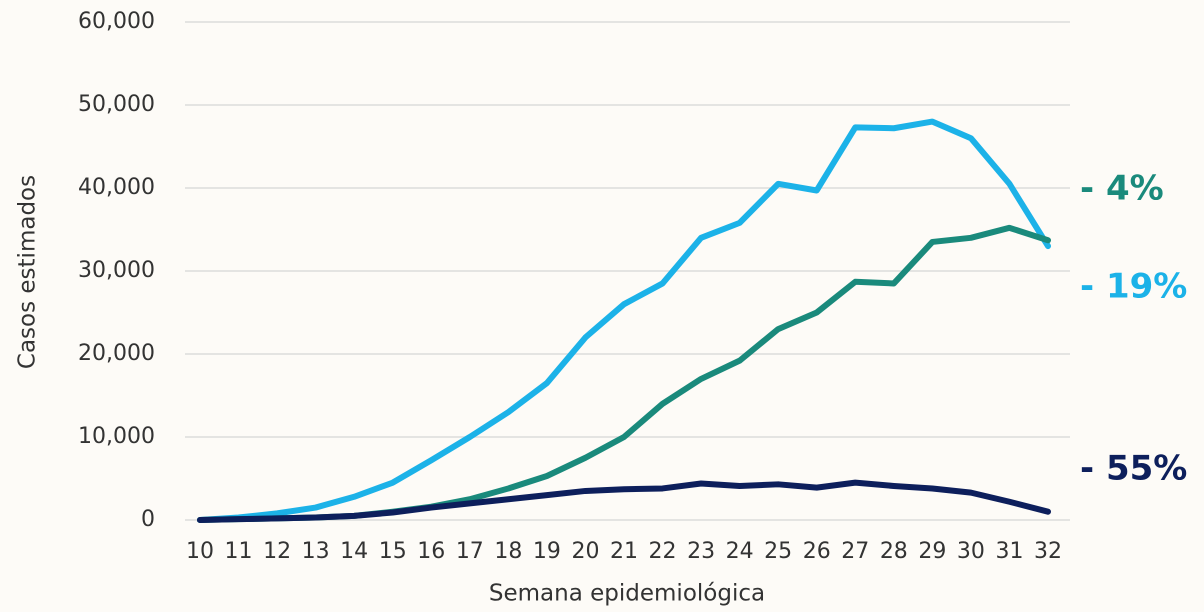  What do you see at coordinates (585, 551) in the screenshot?
I see `x-tick-label: 20` at bounding box center [585, 551].